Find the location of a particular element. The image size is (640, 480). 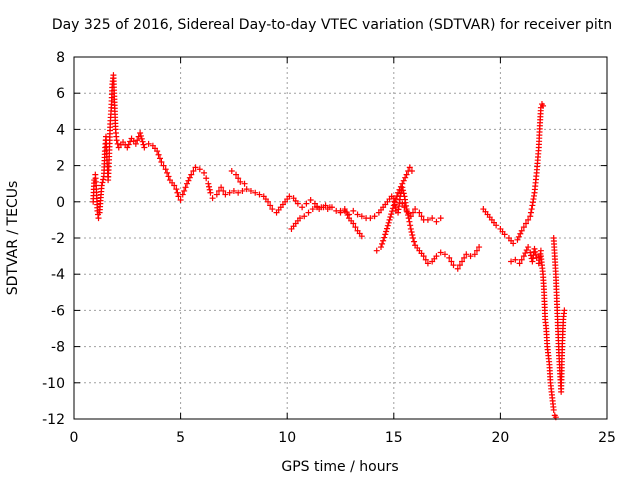

x-axis-label: GPS time / hours is located at coordinates (339, 467).